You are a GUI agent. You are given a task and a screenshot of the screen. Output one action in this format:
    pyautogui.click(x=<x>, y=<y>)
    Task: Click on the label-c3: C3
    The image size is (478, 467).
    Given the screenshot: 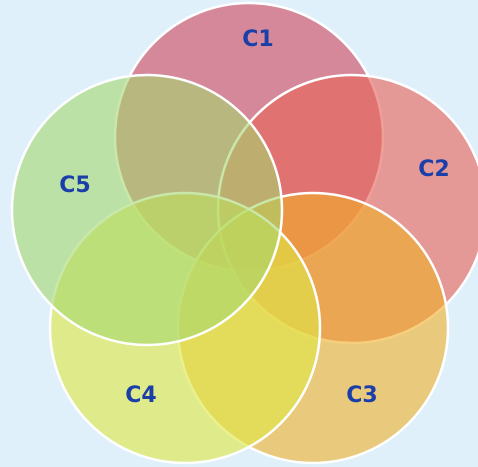 What is the action you would take?
    pyautogui.click(x=361, y=395)
    